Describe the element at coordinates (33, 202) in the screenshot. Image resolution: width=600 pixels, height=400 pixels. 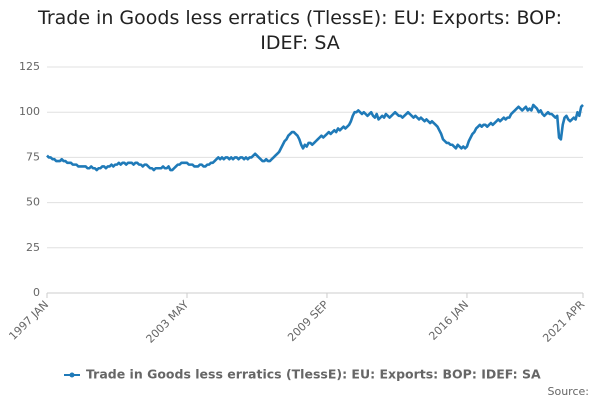
I see `y-tick-label: 50` at that location.